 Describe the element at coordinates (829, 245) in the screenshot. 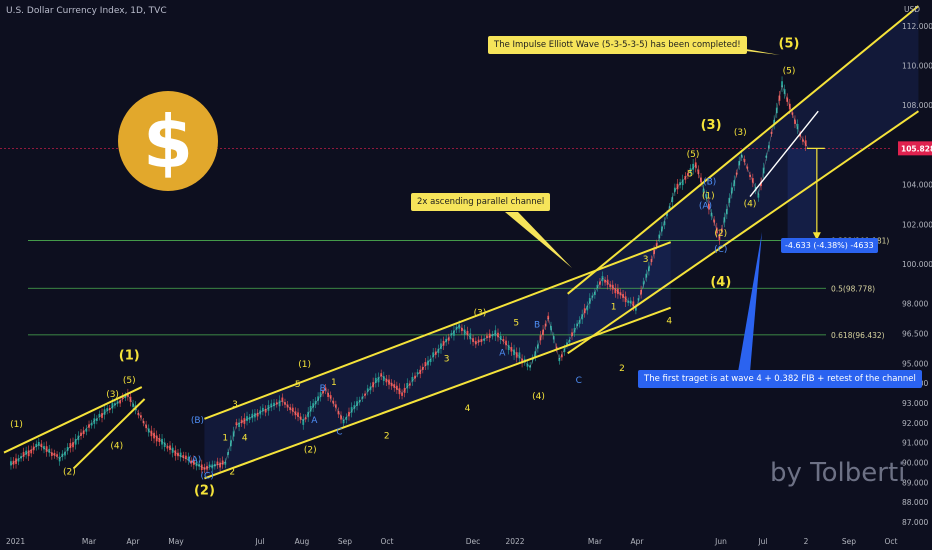

I see `measure-label: -4.633 (-4.38%) -4633` at that location.